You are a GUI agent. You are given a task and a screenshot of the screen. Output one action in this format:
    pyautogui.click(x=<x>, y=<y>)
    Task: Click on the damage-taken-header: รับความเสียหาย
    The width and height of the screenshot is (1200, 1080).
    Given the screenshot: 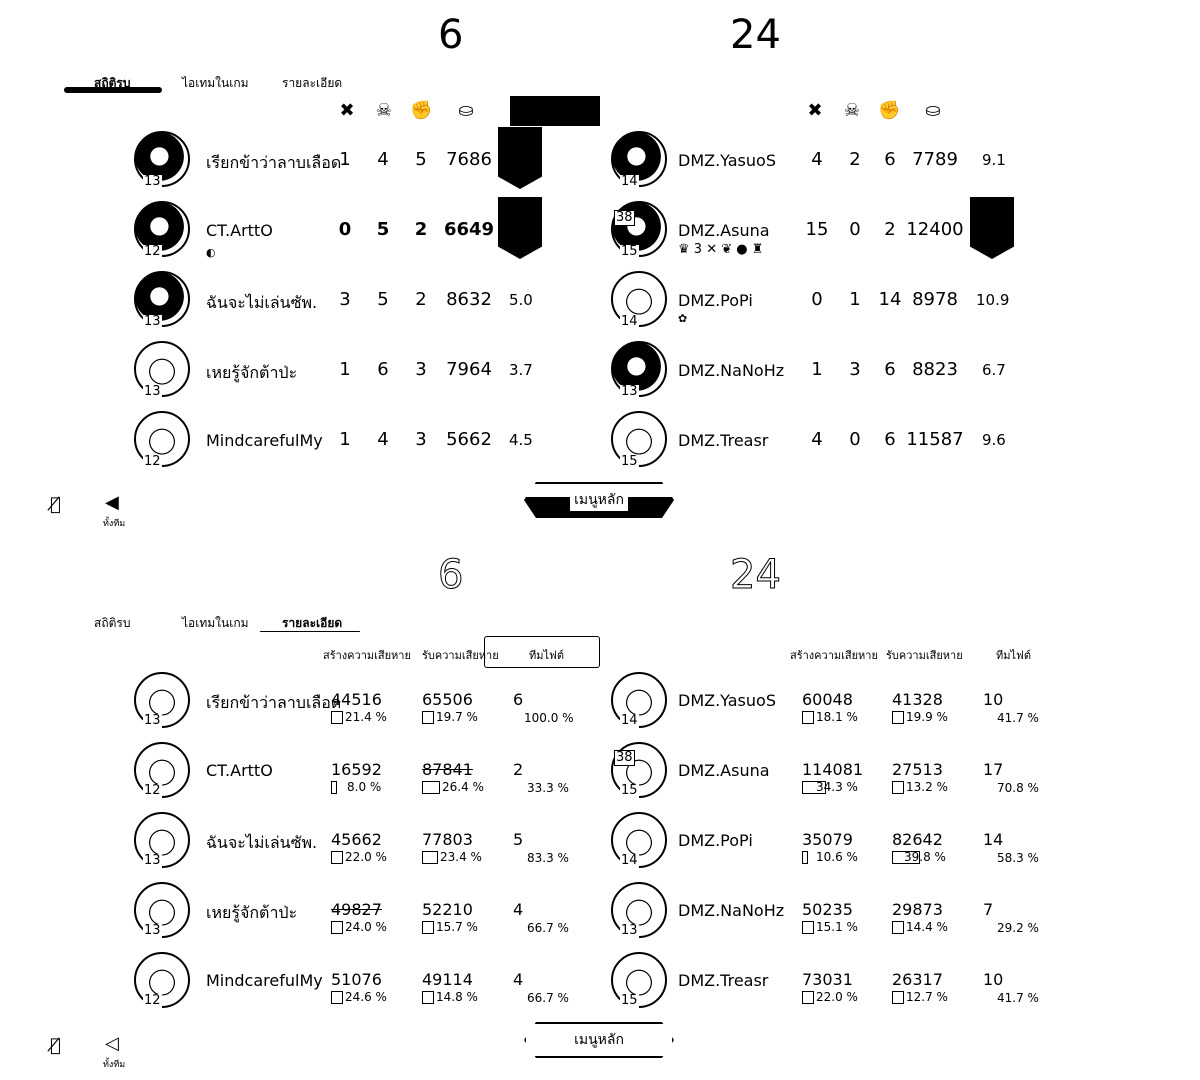 What is the action you would take?
    pyautogui.click(x=924, y=655)
    